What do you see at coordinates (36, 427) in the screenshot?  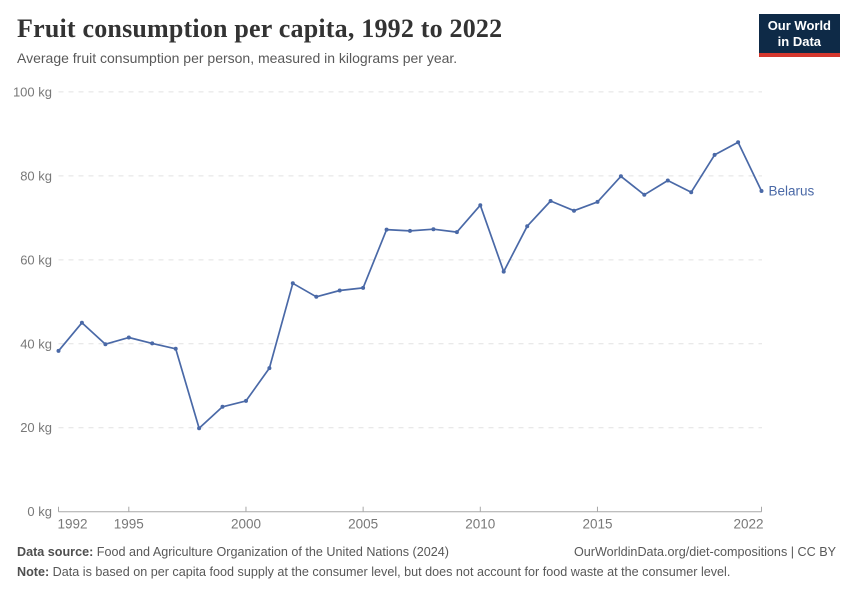 I see `y-axis-label: 20 kg` at bounding box center [36, 427].